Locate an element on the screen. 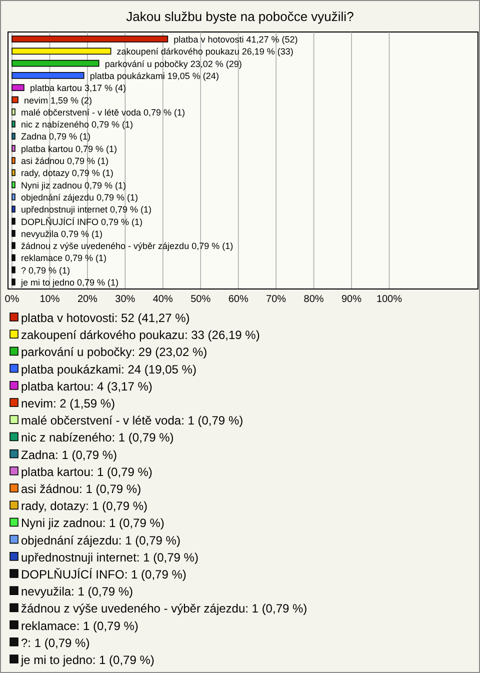  category-label: žádnou z výše uvedeného - výběr zájezdu 0,79 % (1) is located at coordinates (127, 246).